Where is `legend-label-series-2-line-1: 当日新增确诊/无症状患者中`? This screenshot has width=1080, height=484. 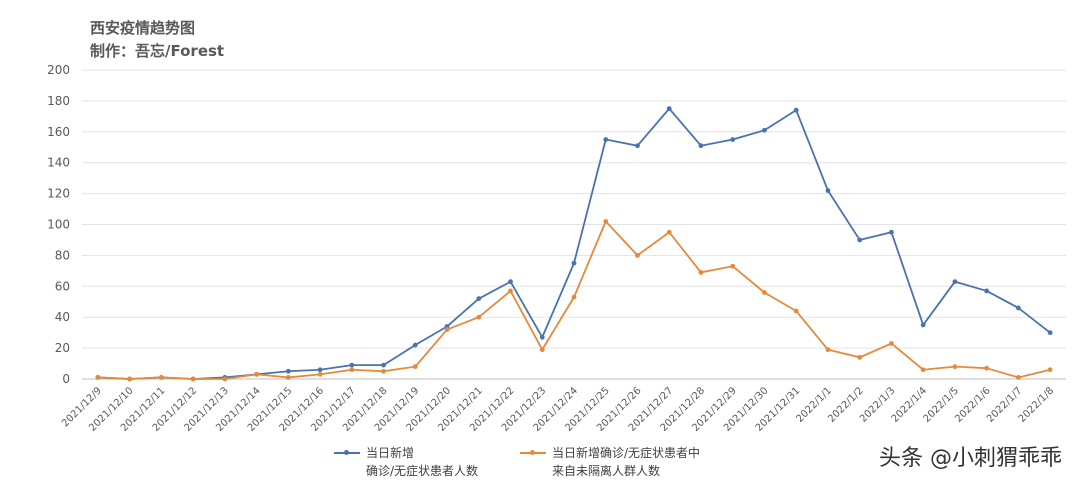
legend-label-series-2-line-1: 当日新增确诊/无症状患者中 is located at coordinates (626, 453).